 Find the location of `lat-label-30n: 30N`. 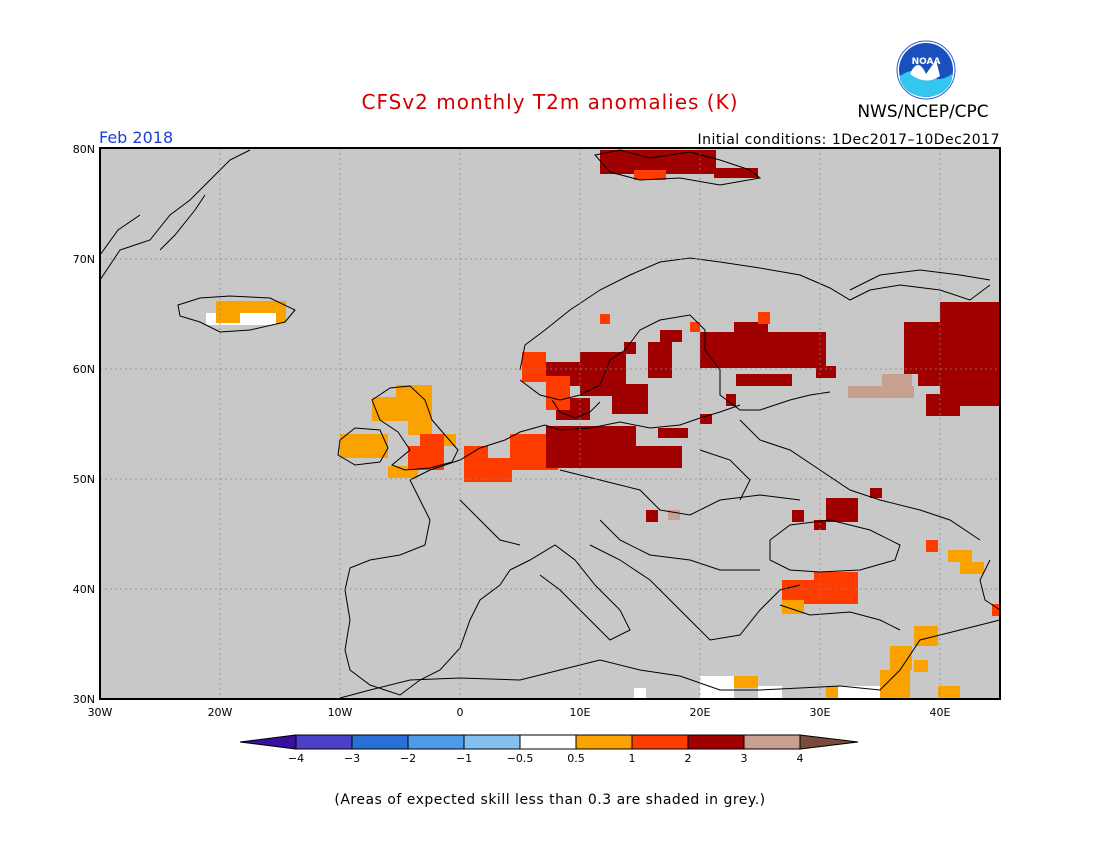

lat-label-30n: 30N is located at coordinates (84, 699).